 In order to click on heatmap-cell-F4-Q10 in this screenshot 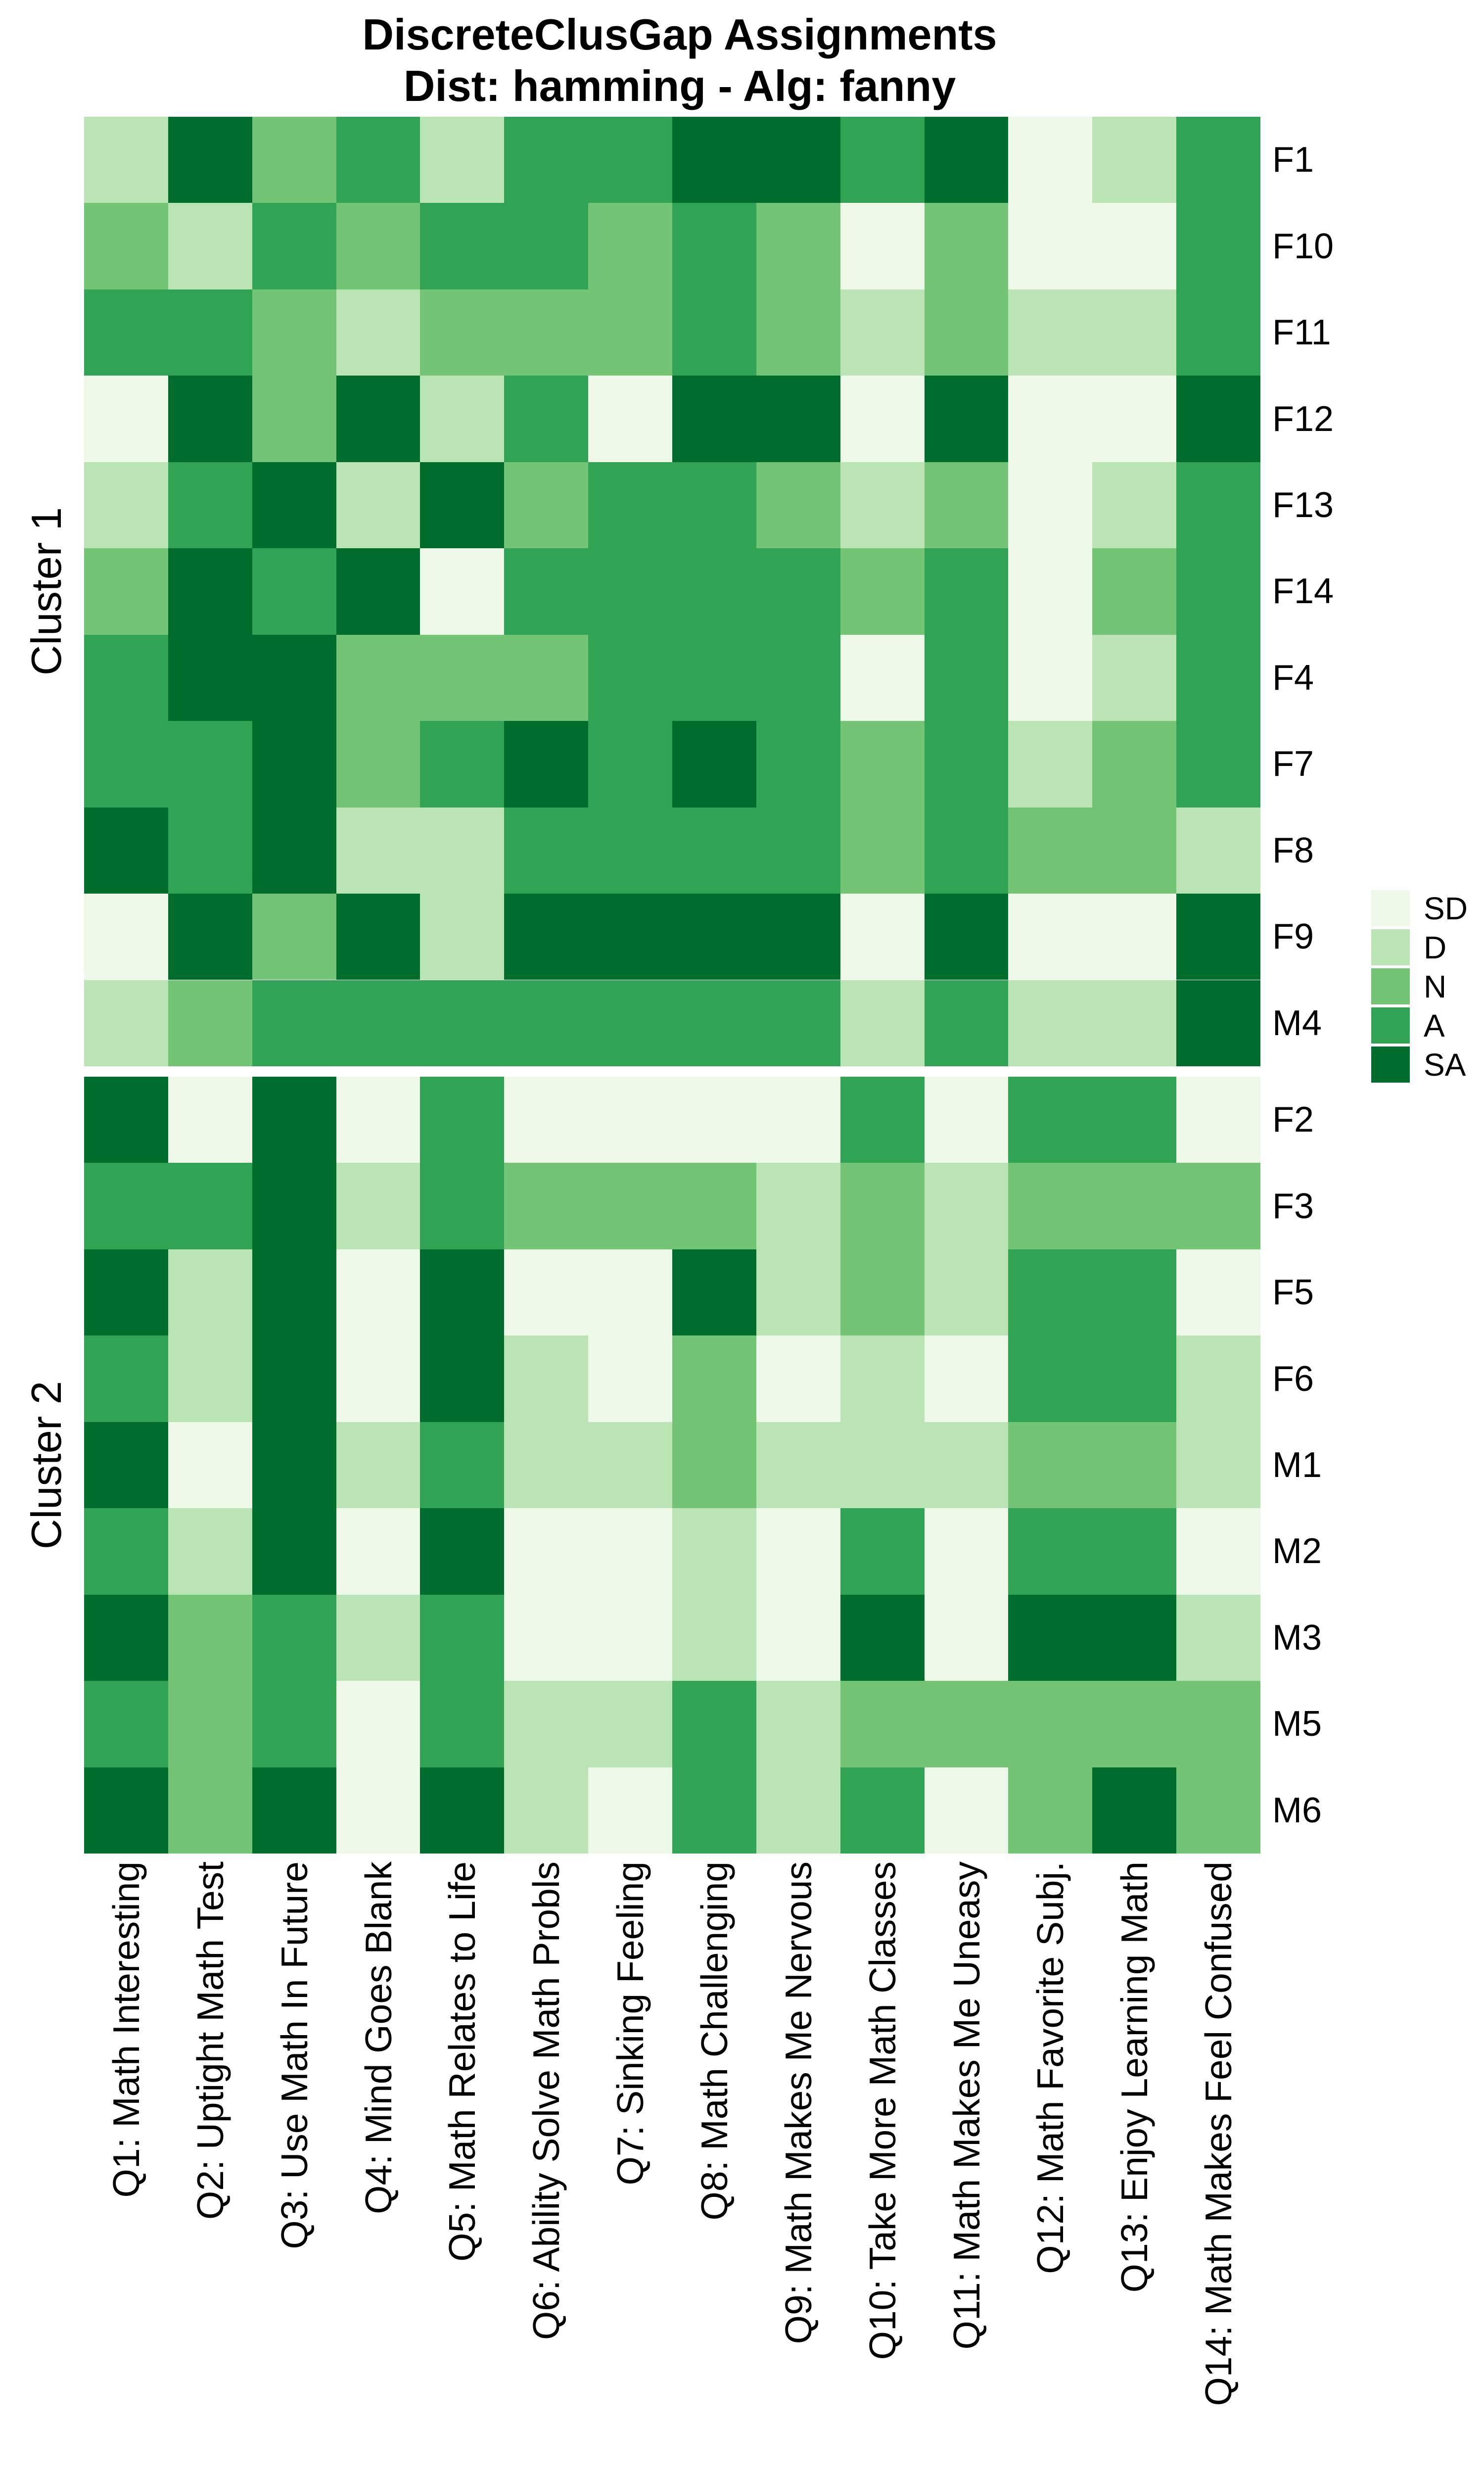, I will do `click(882, 678)`.